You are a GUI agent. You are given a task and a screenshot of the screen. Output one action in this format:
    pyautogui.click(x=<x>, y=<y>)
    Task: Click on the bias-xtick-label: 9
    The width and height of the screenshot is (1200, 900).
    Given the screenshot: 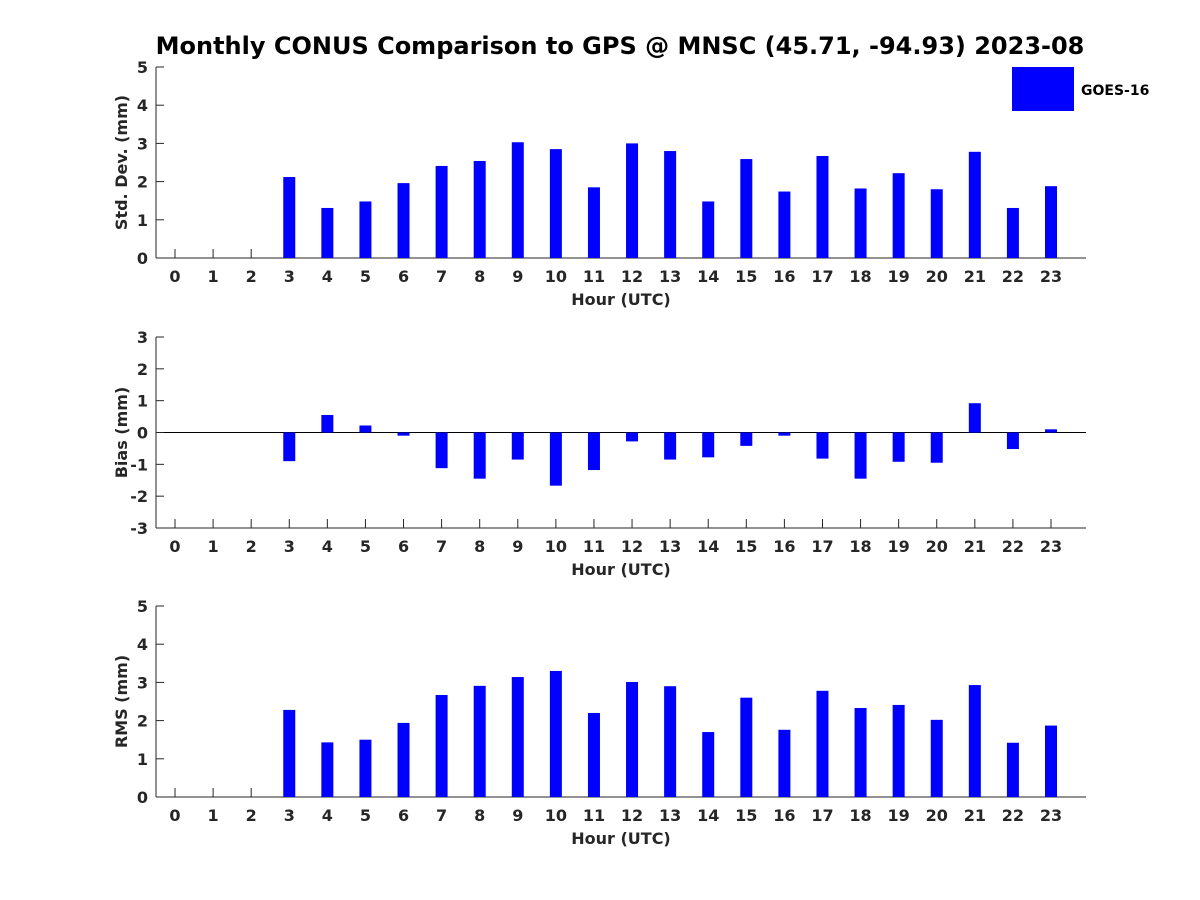 What is the action you would take?
    pyautogui.click(x=517, y=546)
    